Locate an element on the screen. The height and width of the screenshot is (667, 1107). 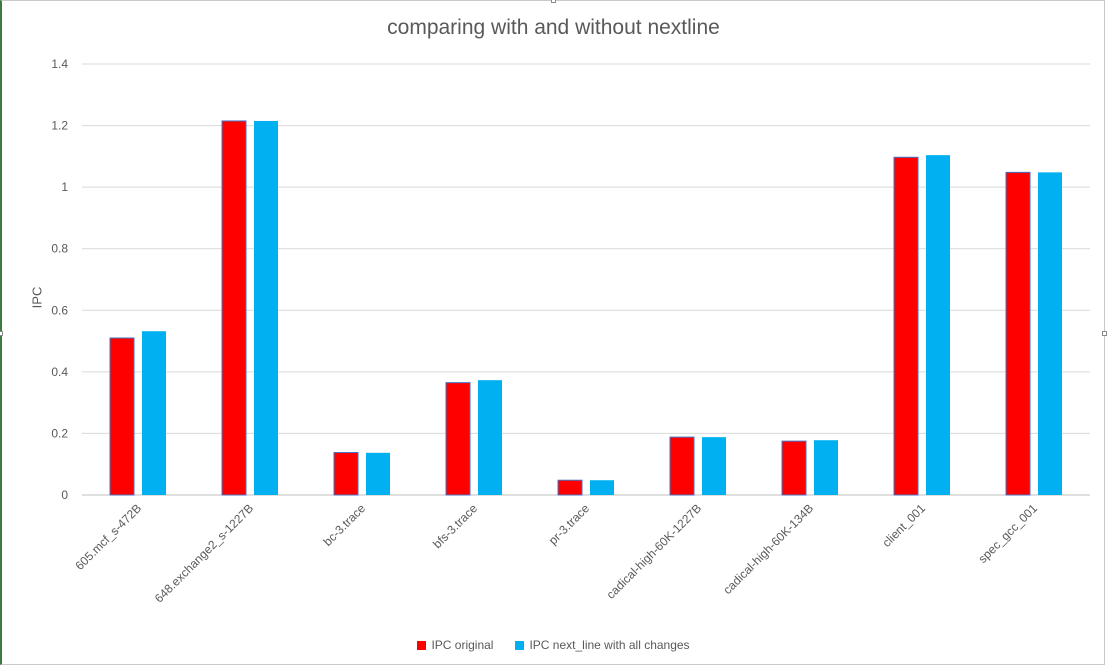
y-tick-label: 0.2 is located at coordinates (59, 433).